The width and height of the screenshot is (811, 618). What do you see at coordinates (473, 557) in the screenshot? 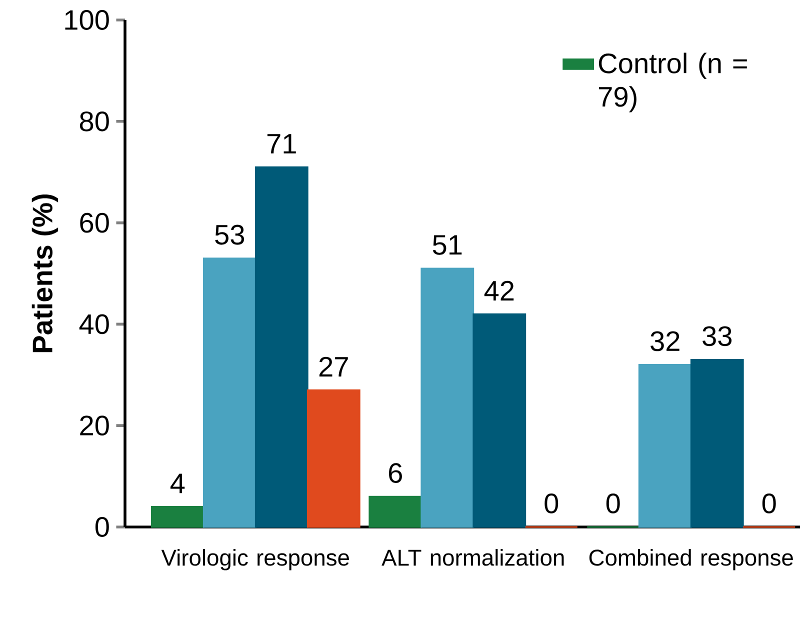
I see `x-tick-label: ALT normalization` at bounding box center [473, 557].